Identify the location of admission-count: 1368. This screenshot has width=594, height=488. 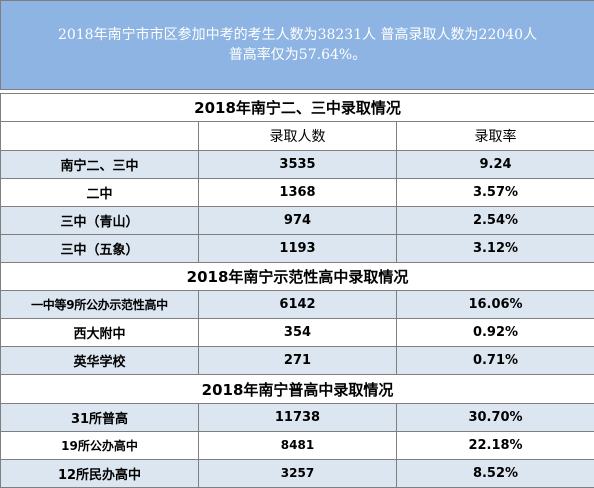
(297, 192).